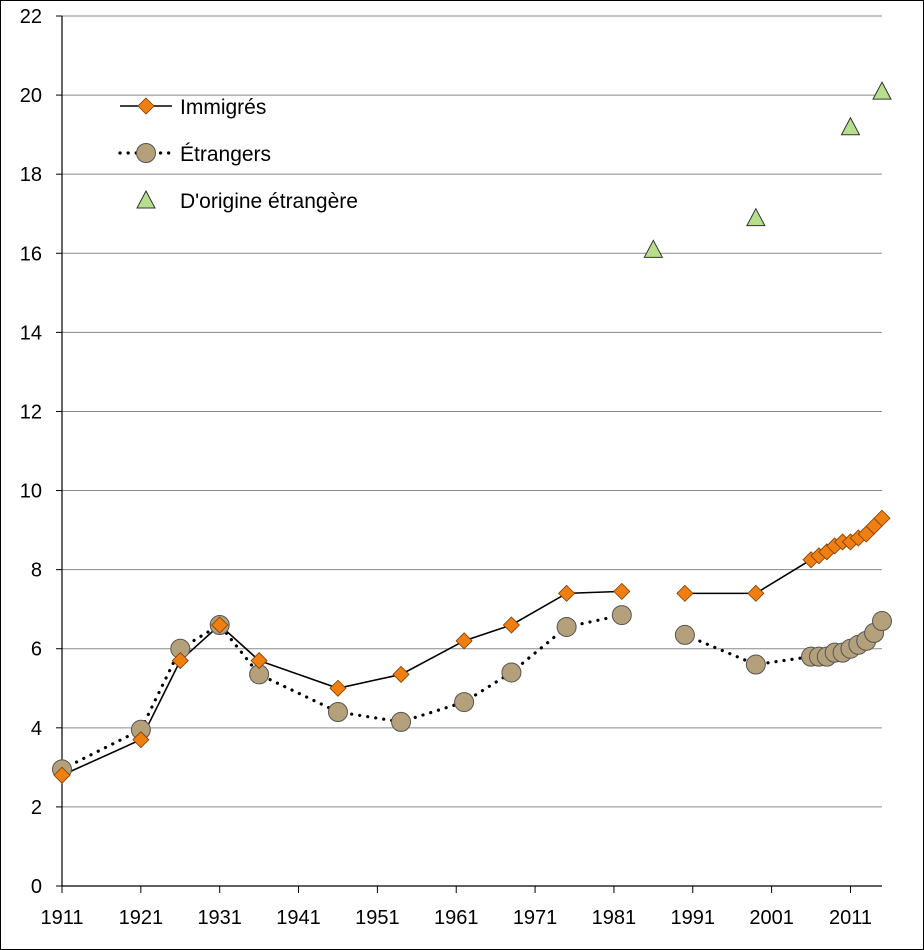  What do you see at coordinates (36, 808) in the screenshot?
I see `y-tick-label: 2` at bounding box center [36, 808].